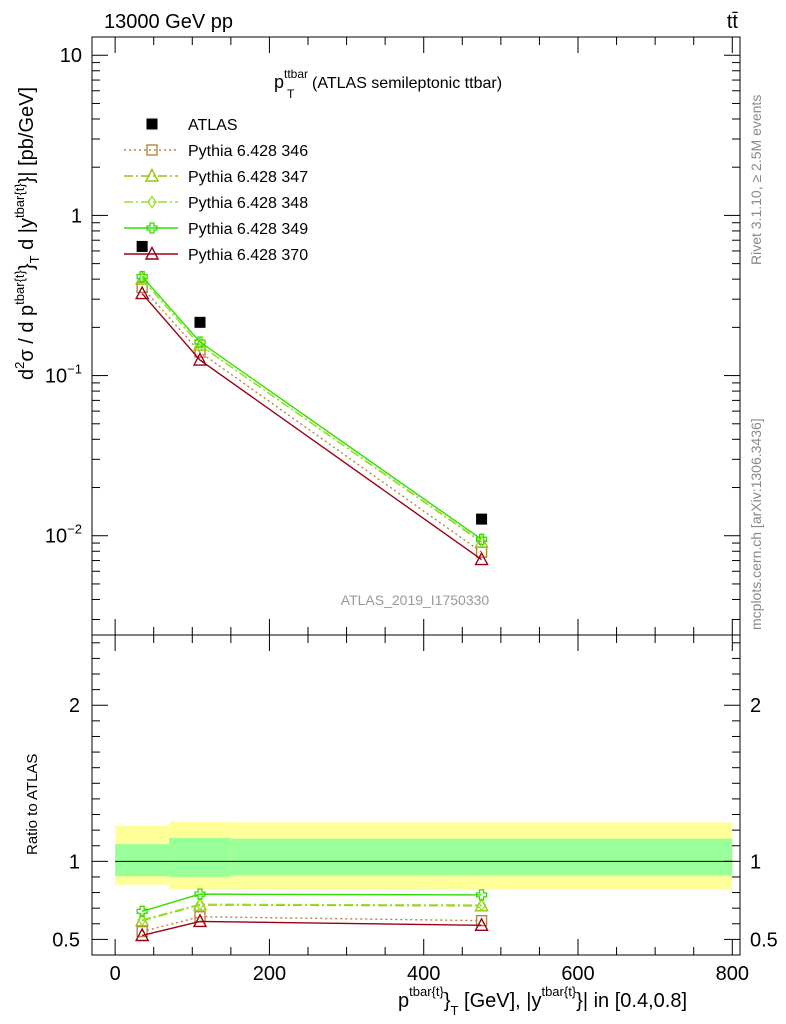  I want to click on legend-label-3: Pythia 6.428 348, so click(248, 203).